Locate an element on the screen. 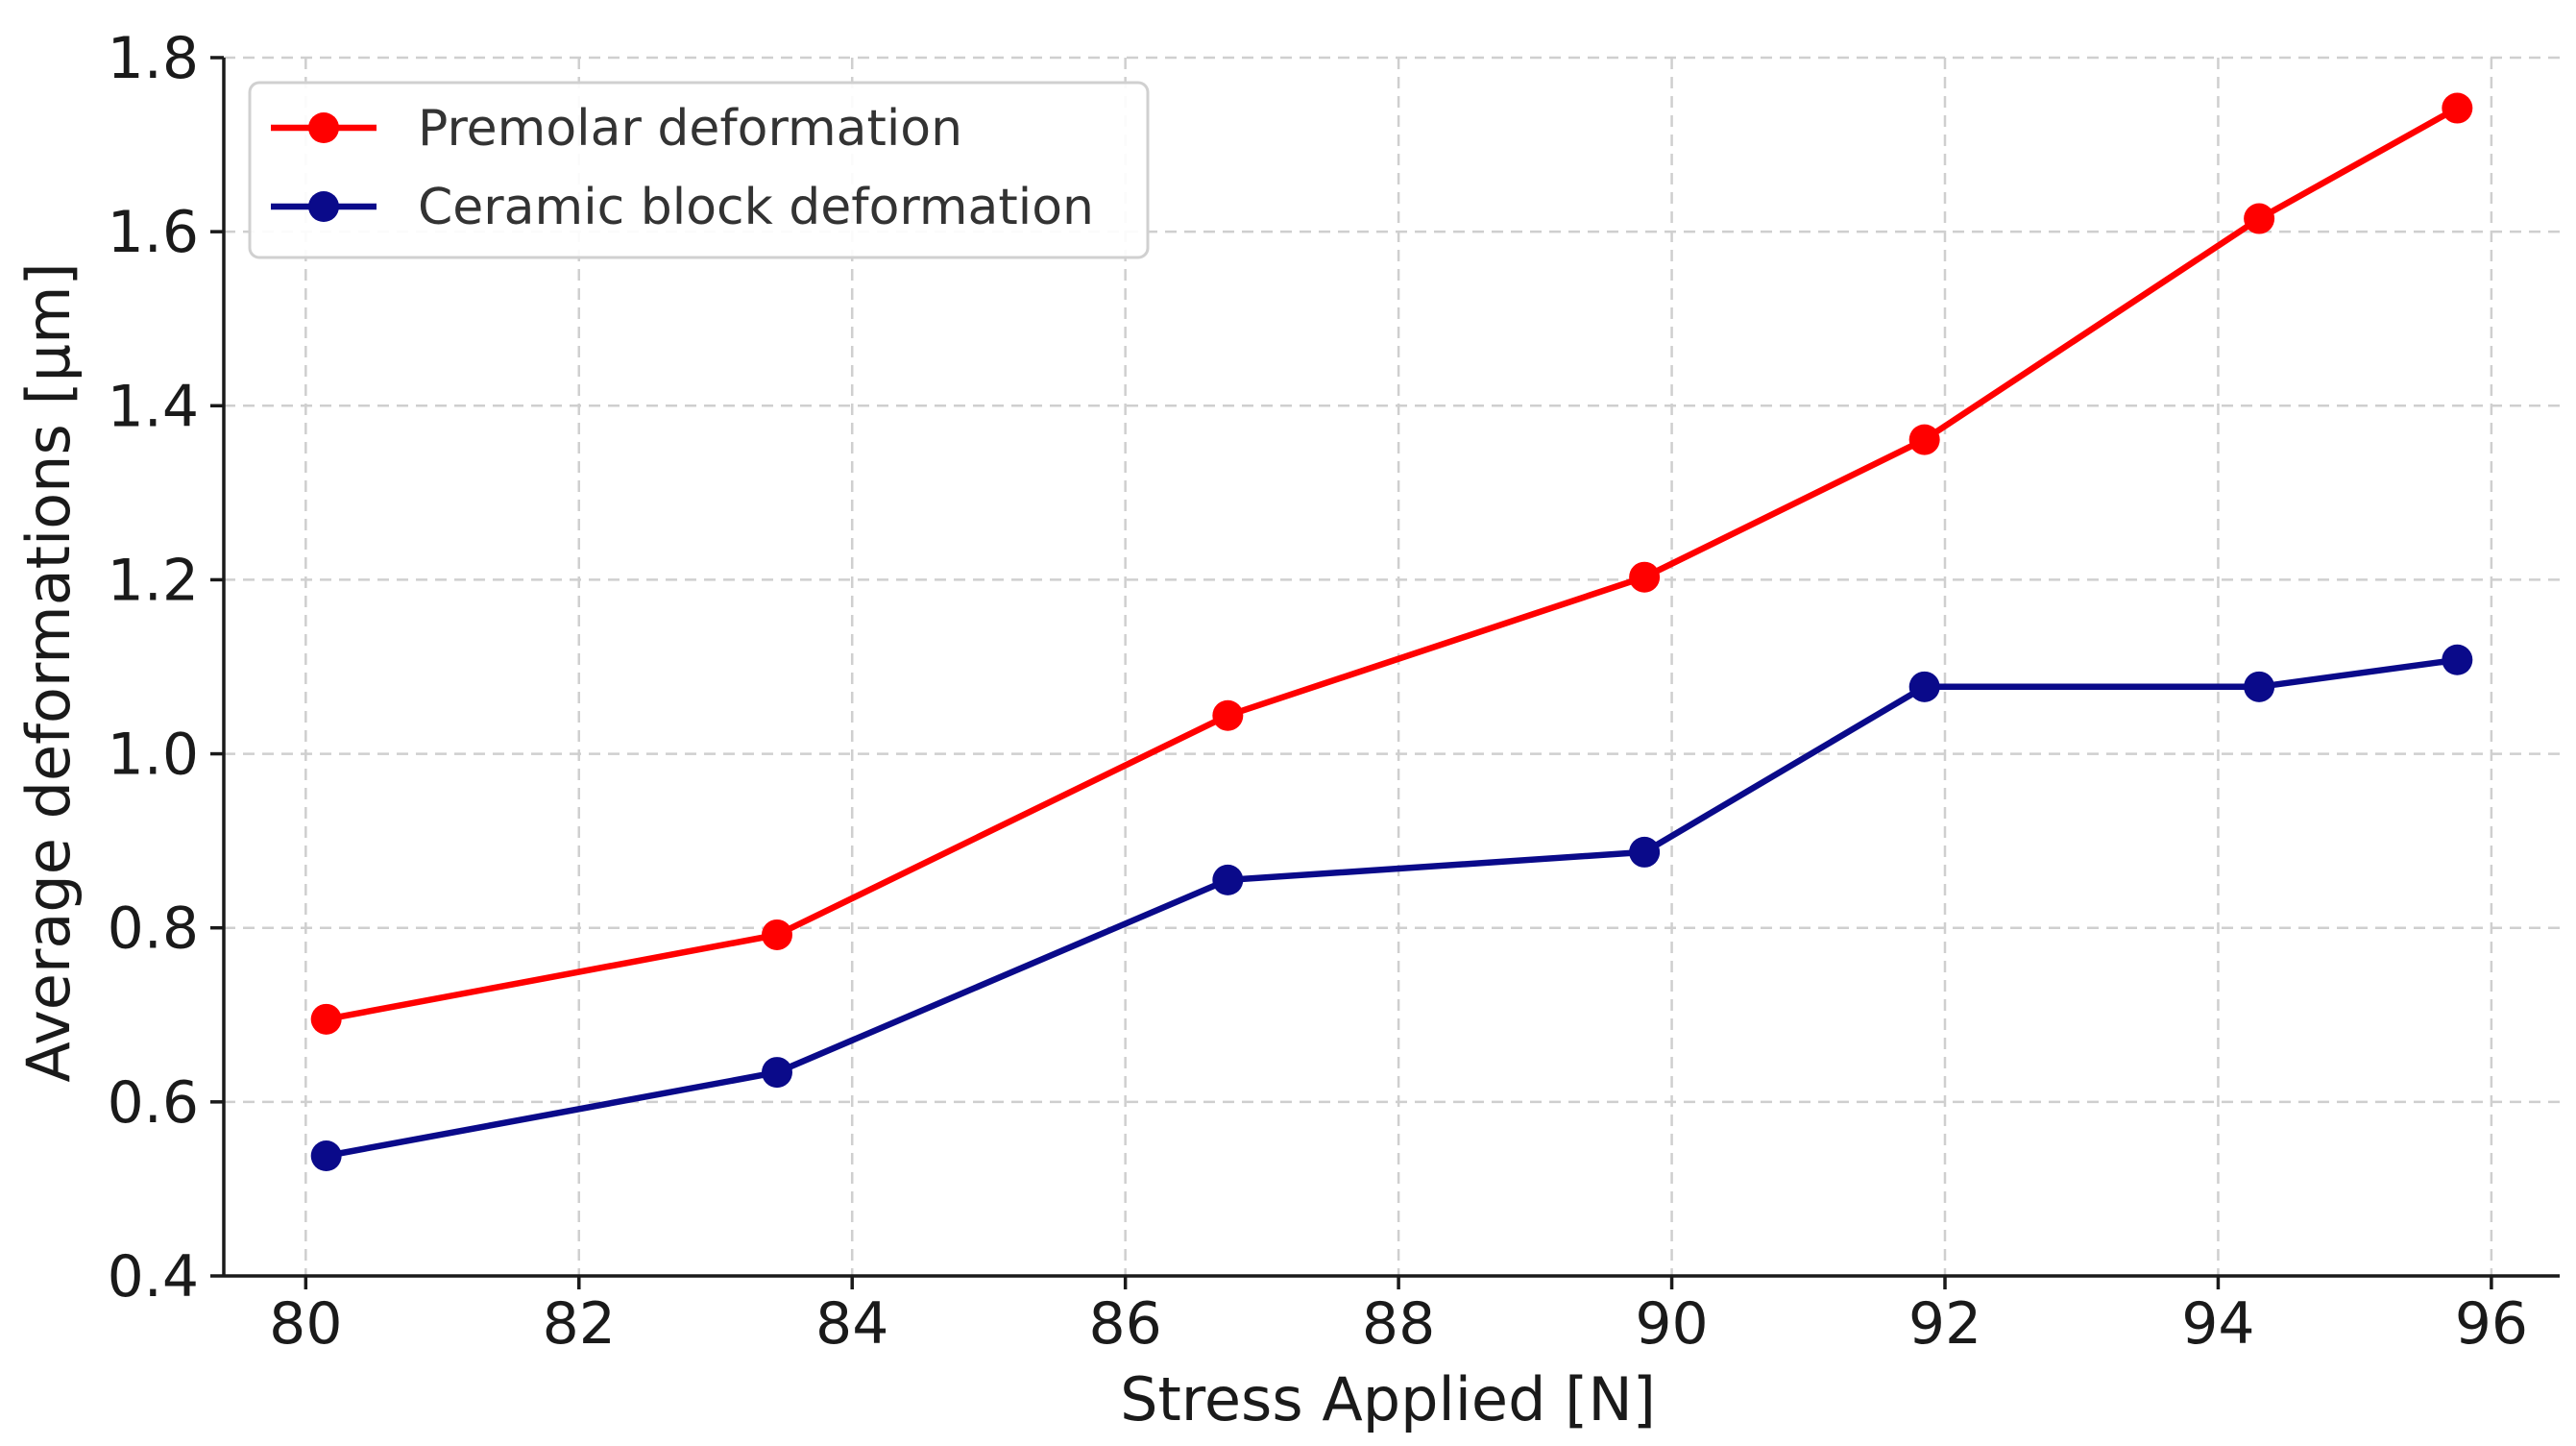 The height and width of the screenshot is (1446, 2576). x-tick-label: 96 is located at coordinates (2491, 1324).